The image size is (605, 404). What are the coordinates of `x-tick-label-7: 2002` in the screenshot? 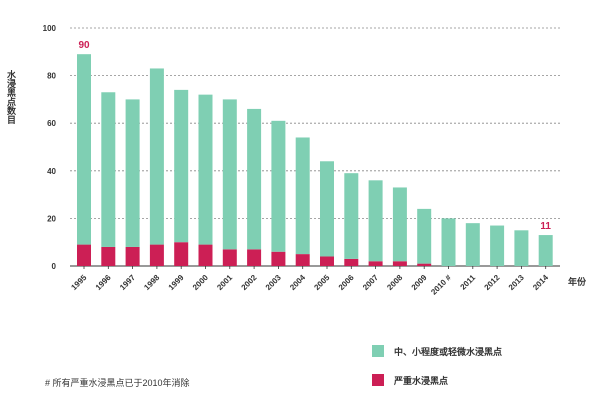 It's located at (249, 282).